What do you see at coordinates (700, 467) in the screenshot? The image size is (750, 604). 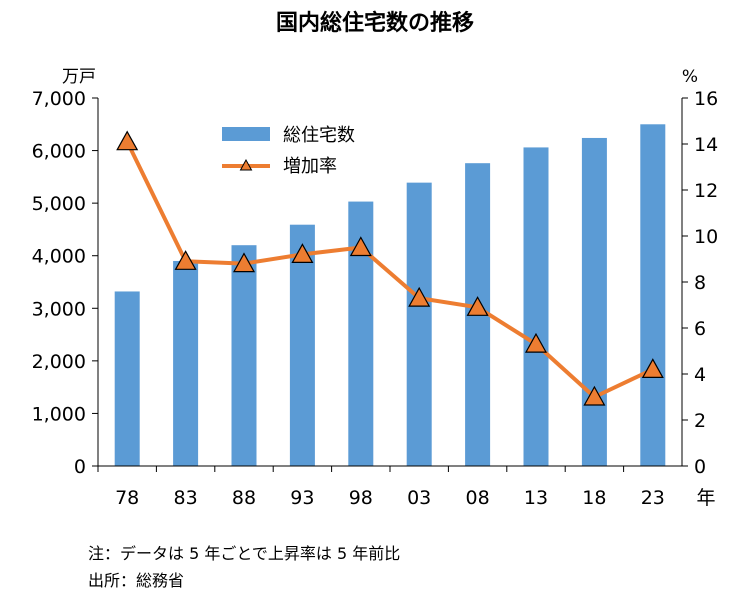 I see `right-tick-label: 0` at bounding box center [700, 467].